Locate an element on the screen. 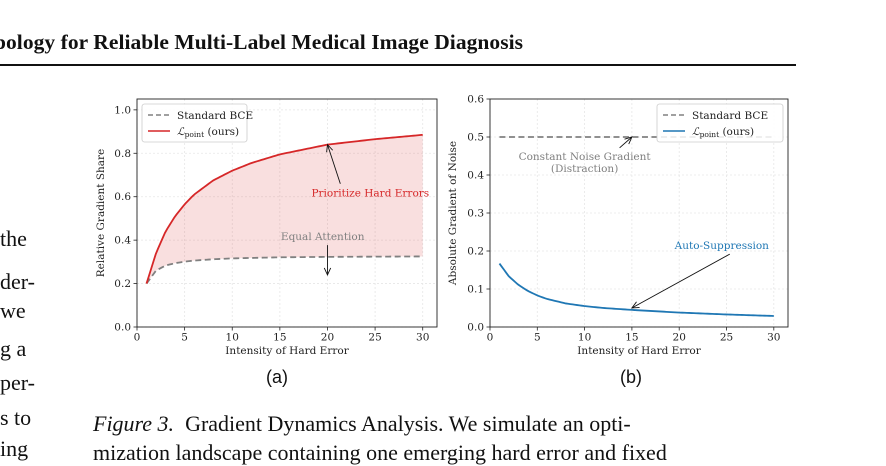 This screenshot has height=466, width=886. y-axis-label: Relative Gradient Share is located at coordinates (101, 213).